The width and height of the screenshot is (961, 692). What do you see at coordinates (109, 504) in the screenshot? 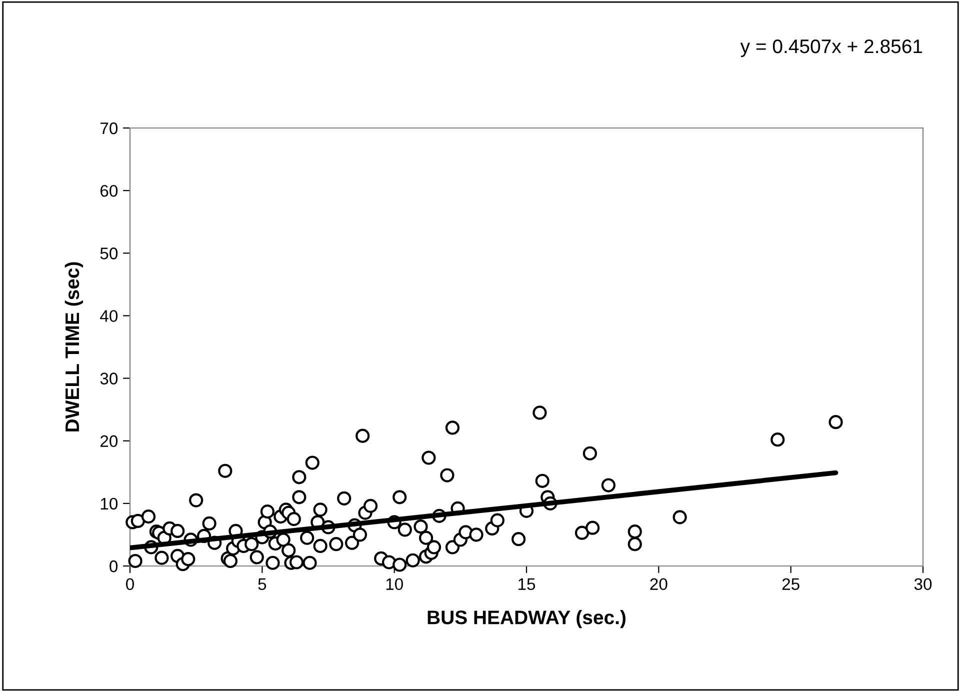
I see `y-tick-label: 10` at bounding box center [109, 504].